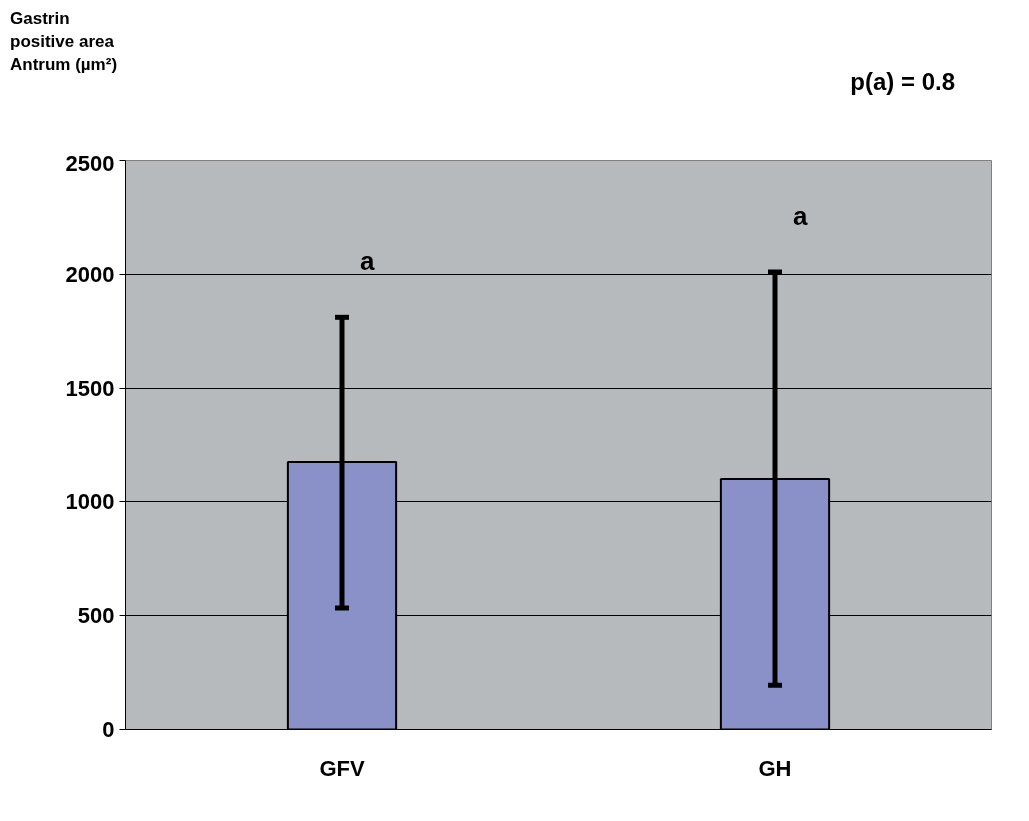 The image size is (1029, 821). I want to click on y-tick-label: 2000, so click(90, 274).